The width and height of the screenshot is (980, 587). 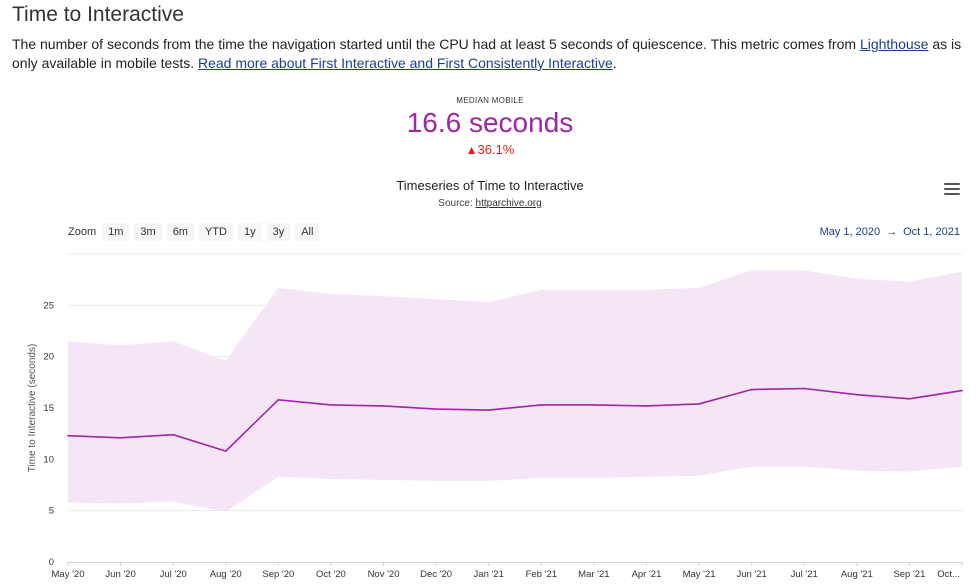 I want to click on y-tick-label: 25, so click(x=48, y=305).